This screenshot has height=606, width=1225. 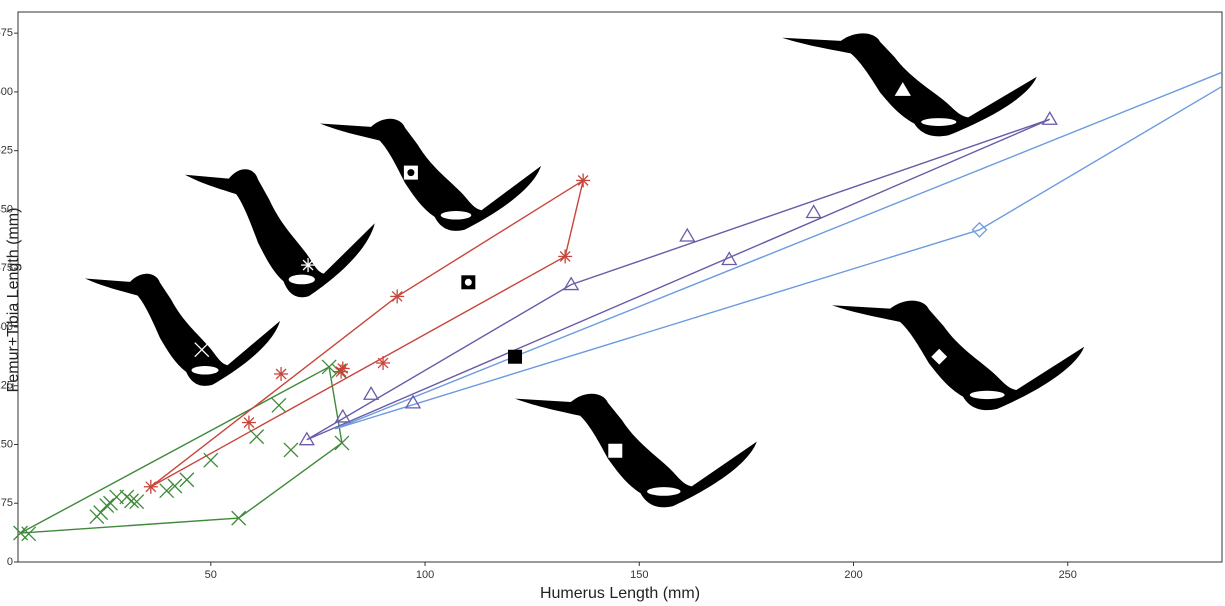 I want to click on x-tick-label: 250, so click(x=1068, y=575).